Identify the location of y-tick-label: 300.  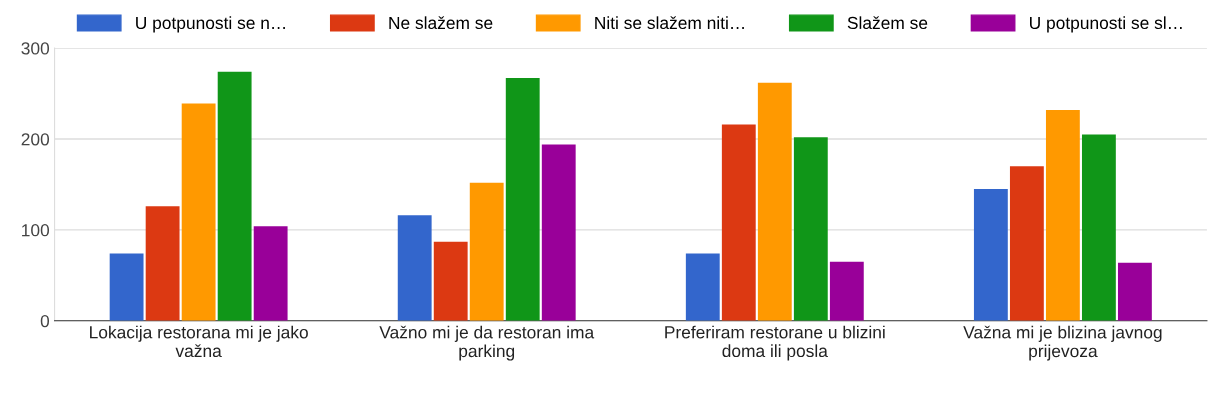
(35, 48).